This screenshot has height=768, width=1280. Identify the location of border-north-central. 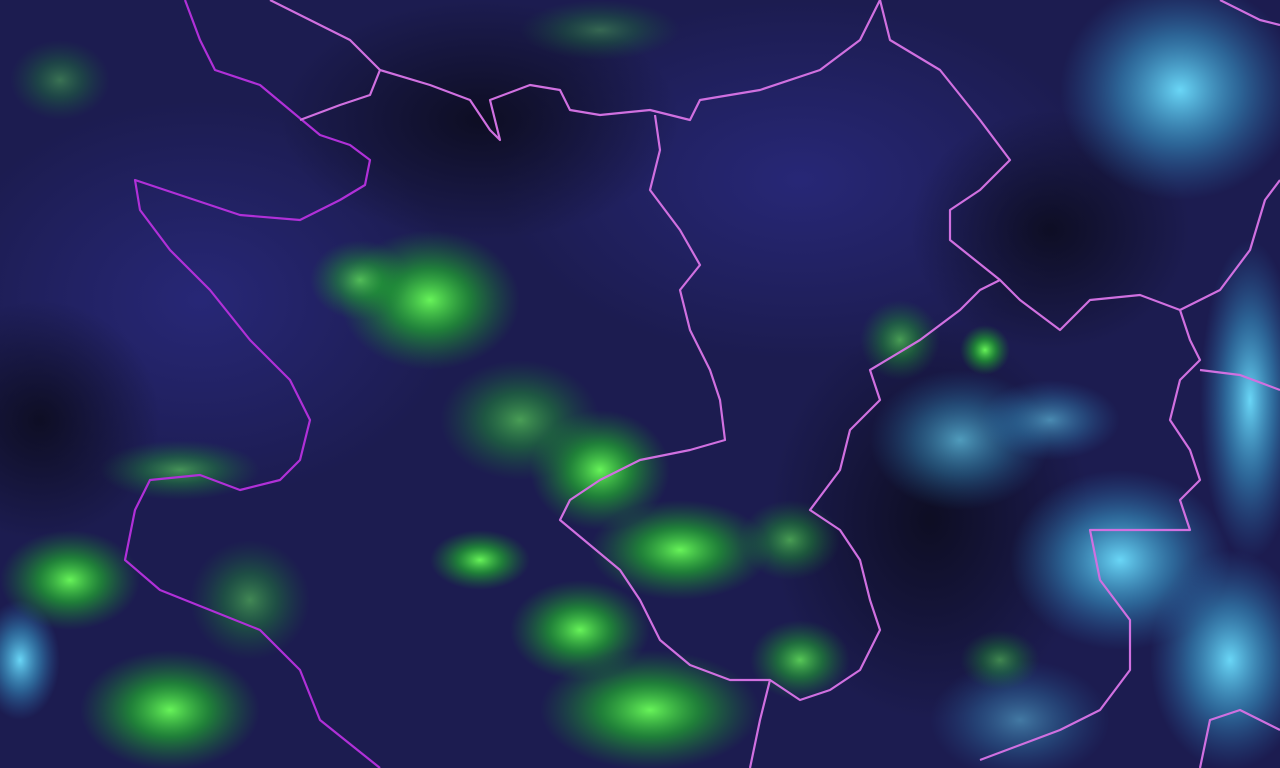
(630, 71).